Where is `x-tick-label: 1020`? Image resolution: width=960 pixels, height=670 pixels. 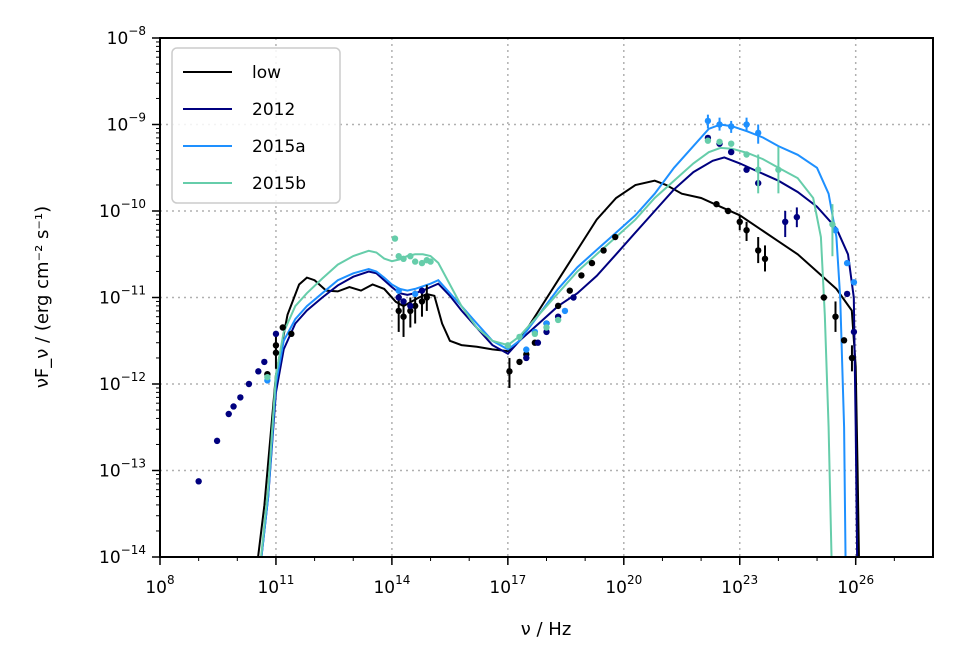
x-tick-label: 1020 is located at coordinates (623, 585).